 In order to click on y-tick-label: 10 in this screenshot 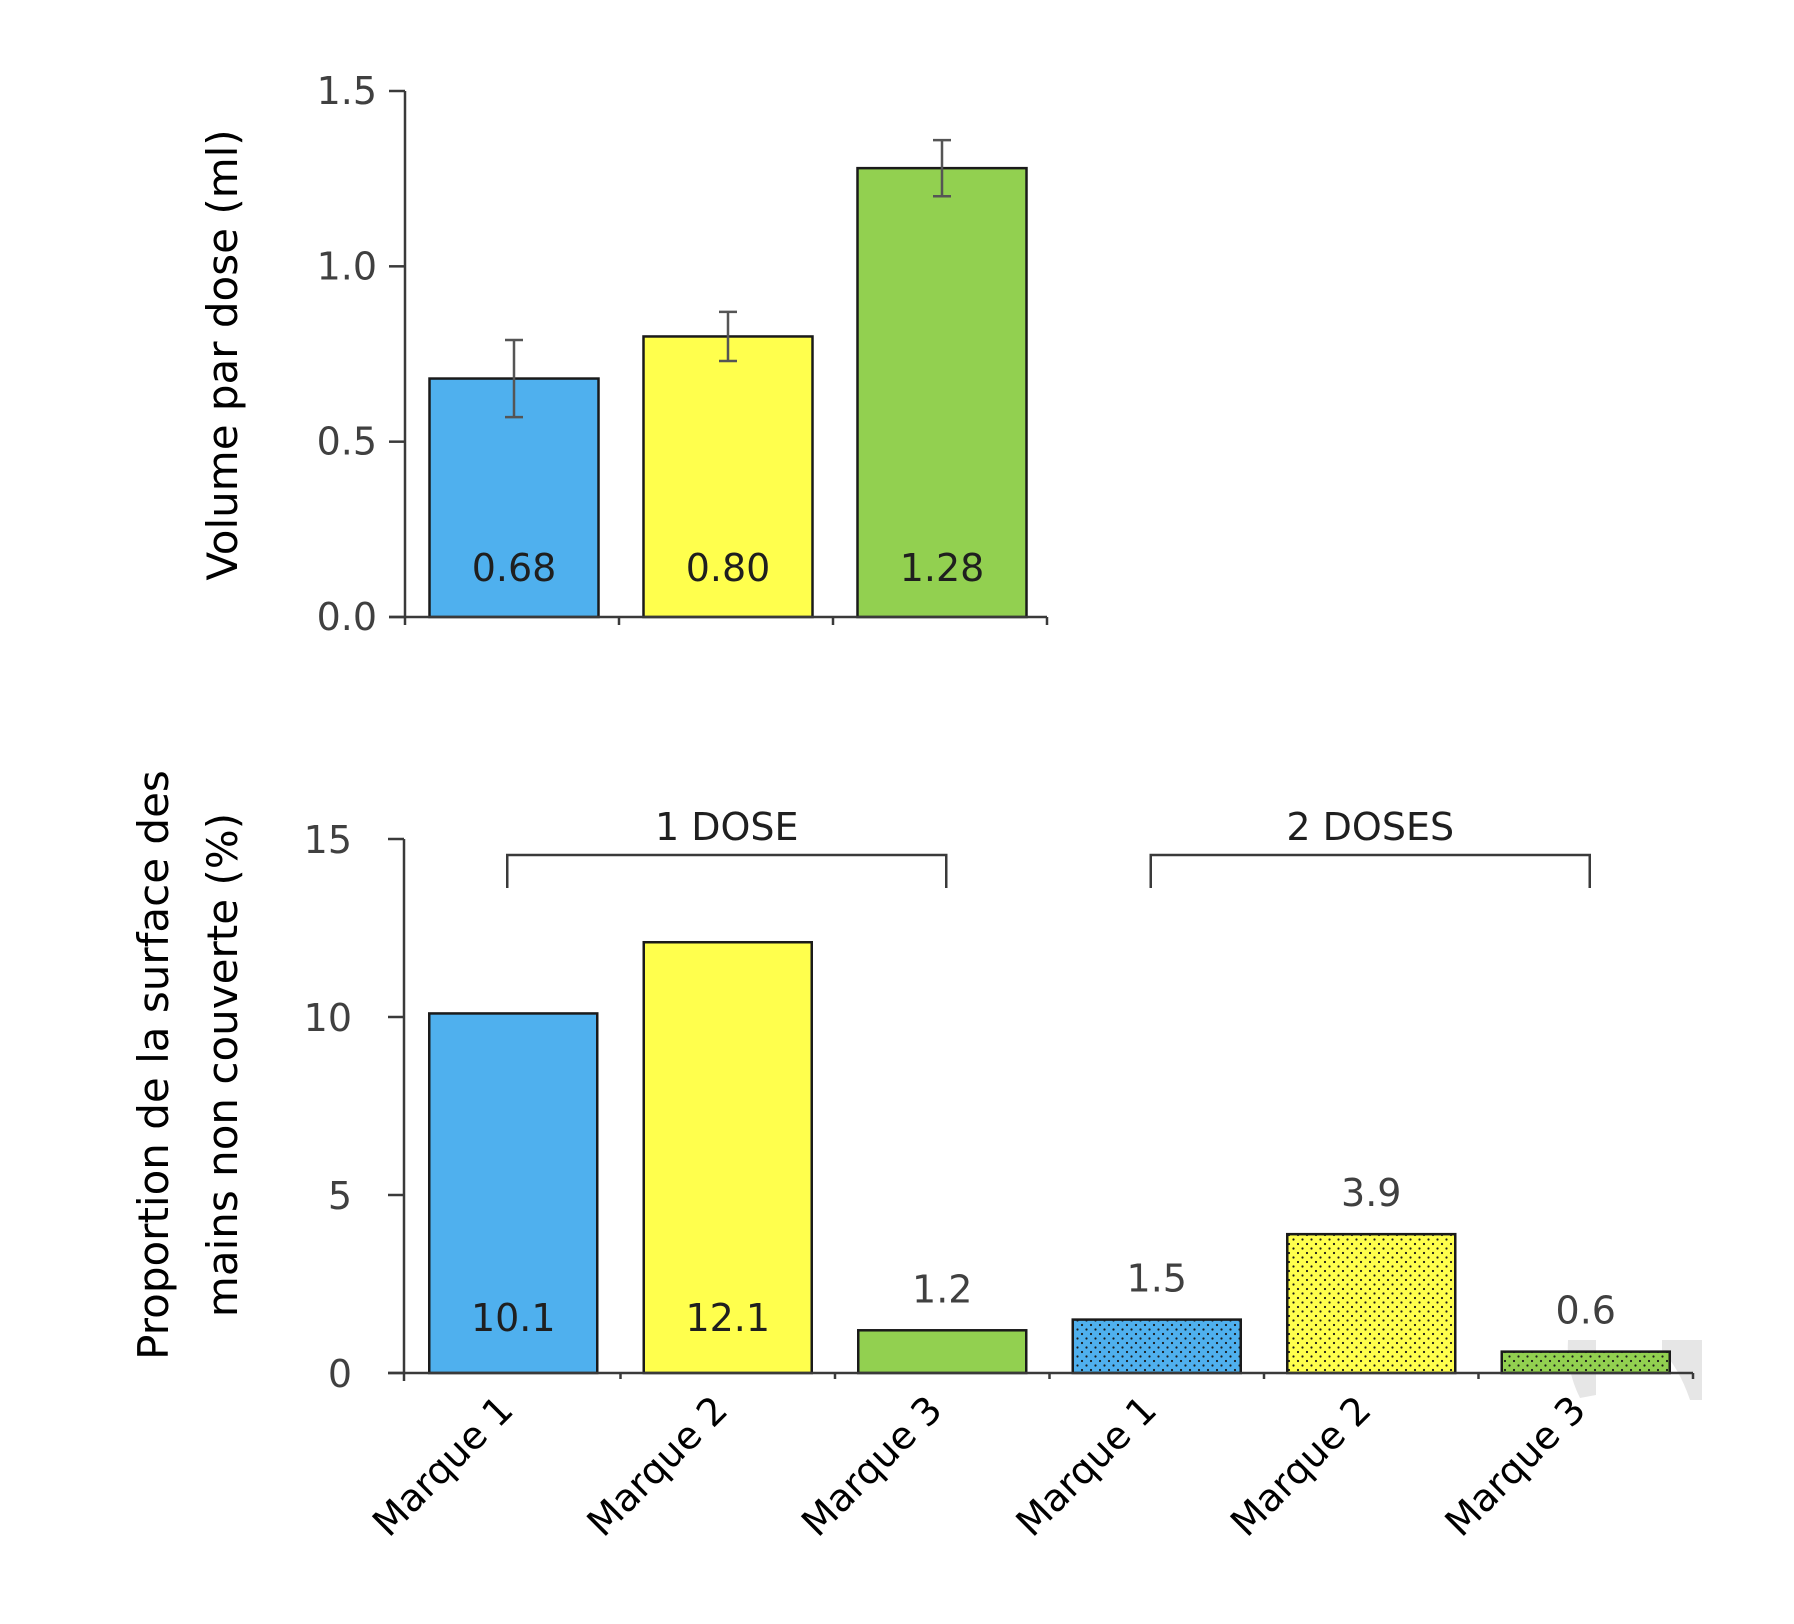, I will do `click(328, 1018)`.